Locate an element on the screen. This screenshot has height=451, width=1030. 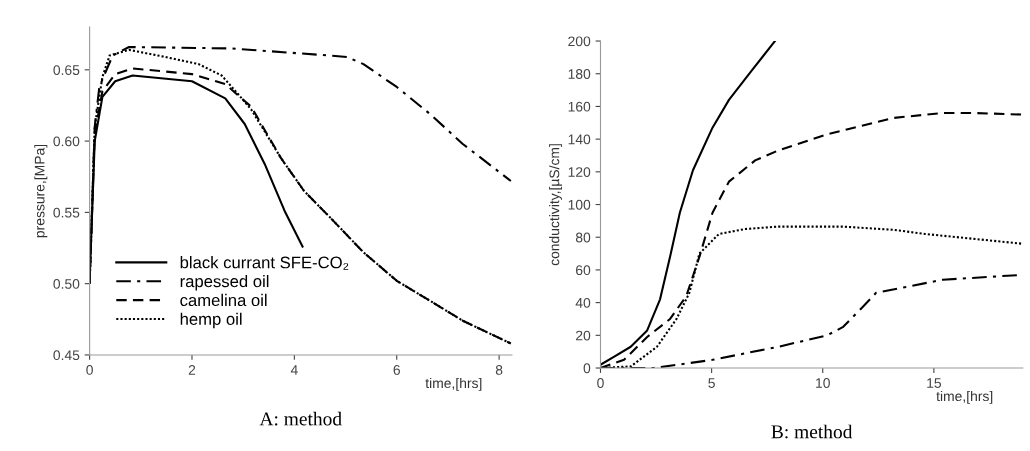
y-tick-label: 80 is located at coordinates (583, 237).